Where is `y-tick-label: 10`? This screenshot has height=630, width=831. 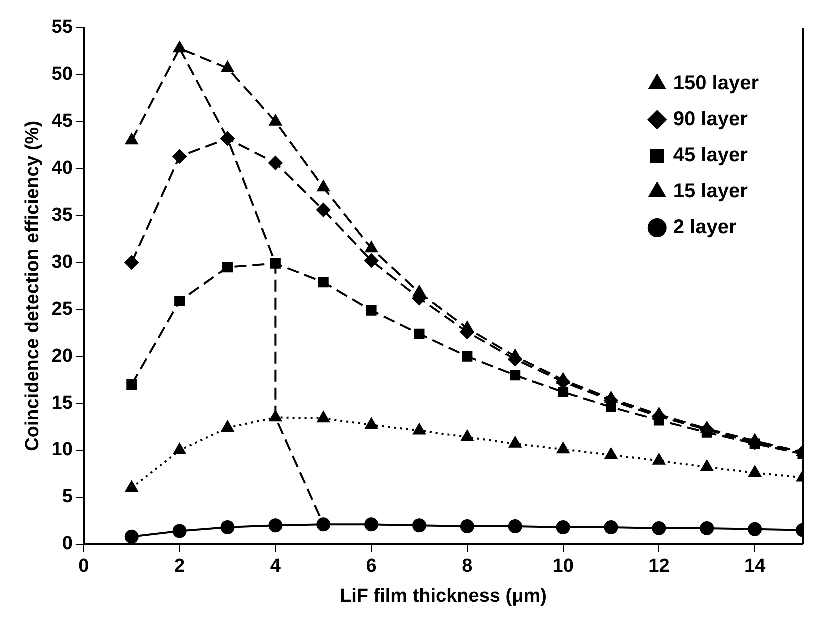 y-tick-label: 10 is located at coordinates (62, 450).